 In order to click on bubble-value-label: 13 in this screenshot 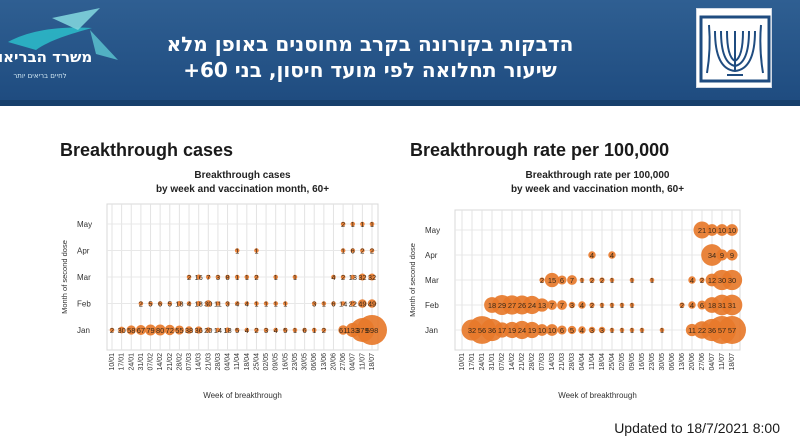, I will do `click(353, 277)`.